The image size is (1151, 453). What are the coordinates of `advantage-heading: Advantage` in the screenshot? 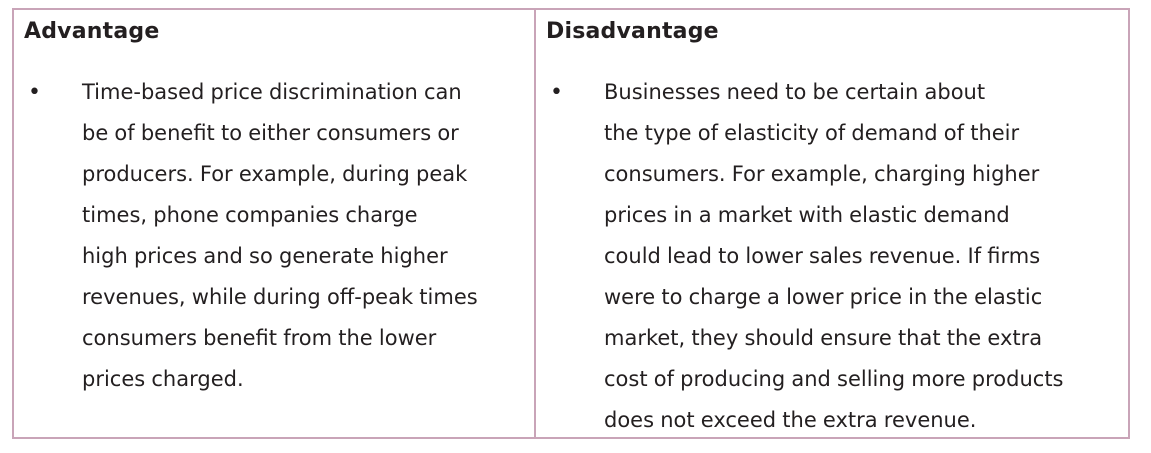 It's located at (92, 31).